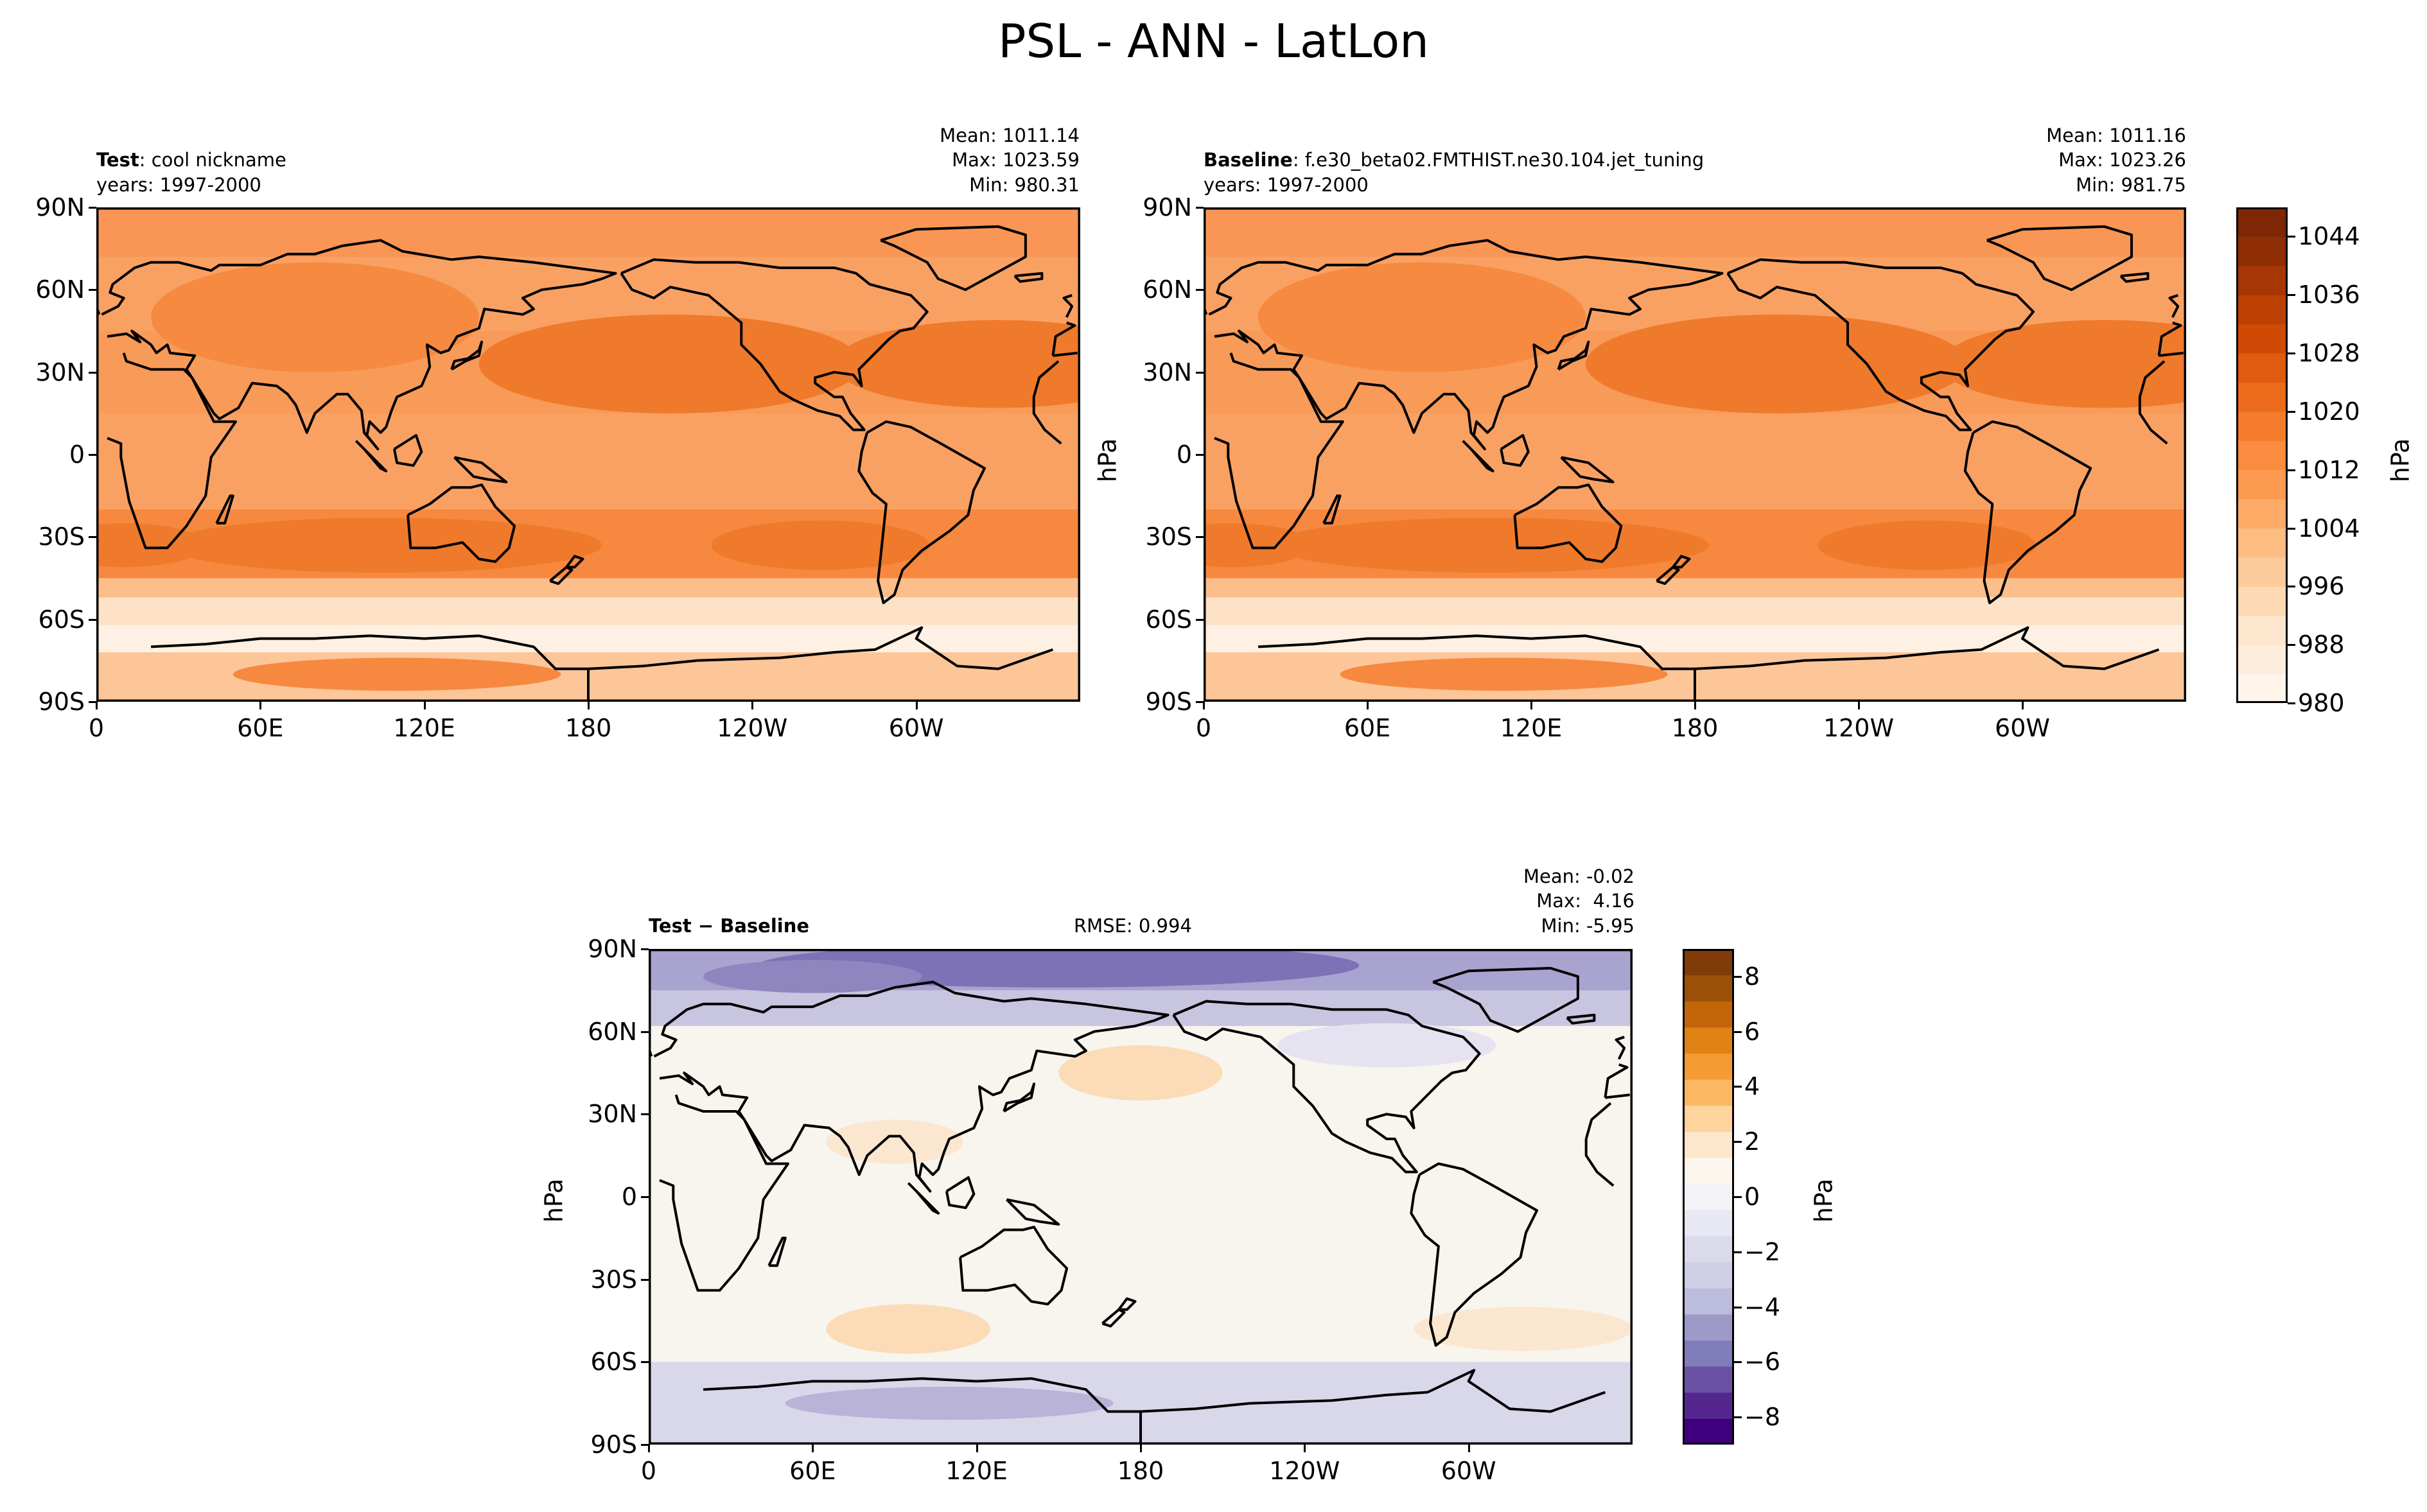  Describe the element at coordinates (553, 1200) in the screenshot. I see `diff-ylabel: hPa` at that location.